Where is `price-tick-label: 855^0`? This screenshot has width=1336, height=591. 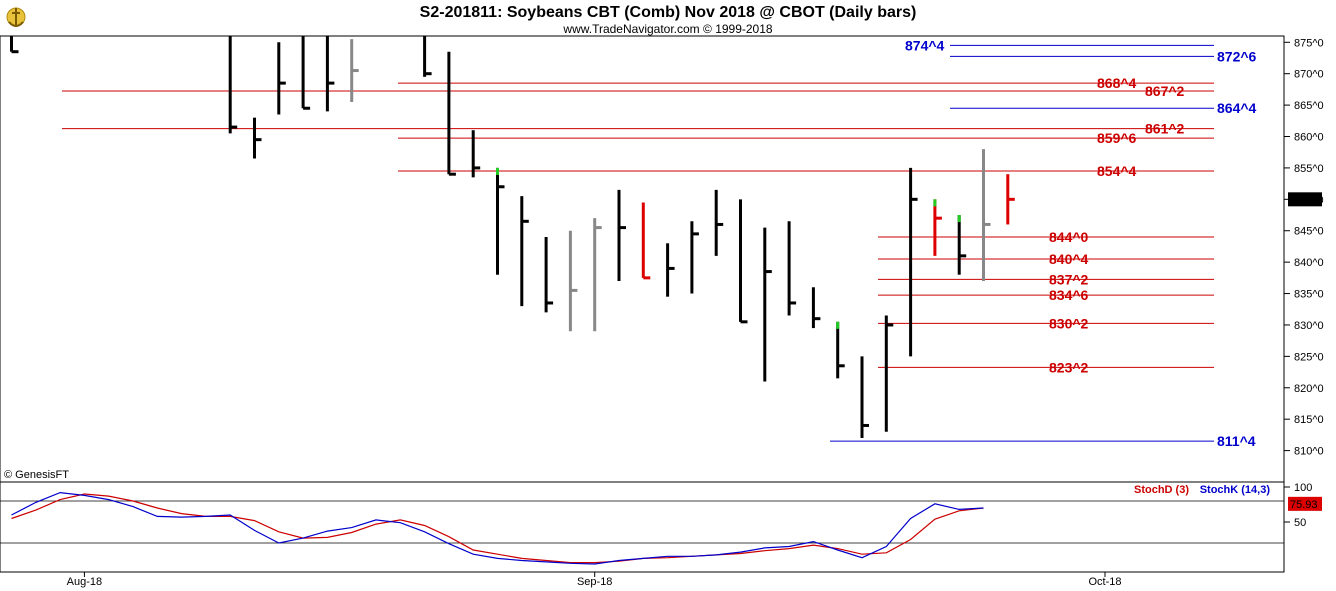
price-tick-label: 855^0 is located at coordinates (1309, 169).